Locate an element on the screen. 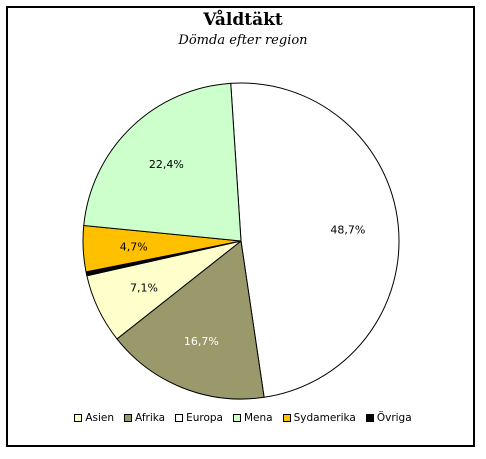 This screenshot has height=459, width=486. legend-item: Övriga is located at coordinates (388, 418).